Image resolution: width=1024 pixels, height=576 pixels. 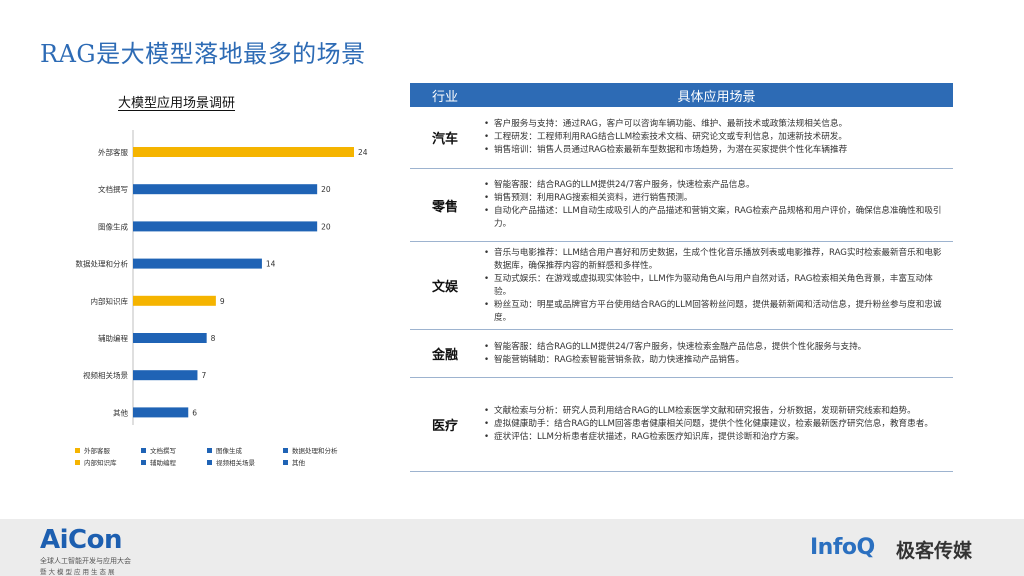 What do you see at coordinates (85, 561) in the screenshot?
I see `aicon-subtitle: 全球人工智能开发与应用大会` at bounding box center [85, 561].